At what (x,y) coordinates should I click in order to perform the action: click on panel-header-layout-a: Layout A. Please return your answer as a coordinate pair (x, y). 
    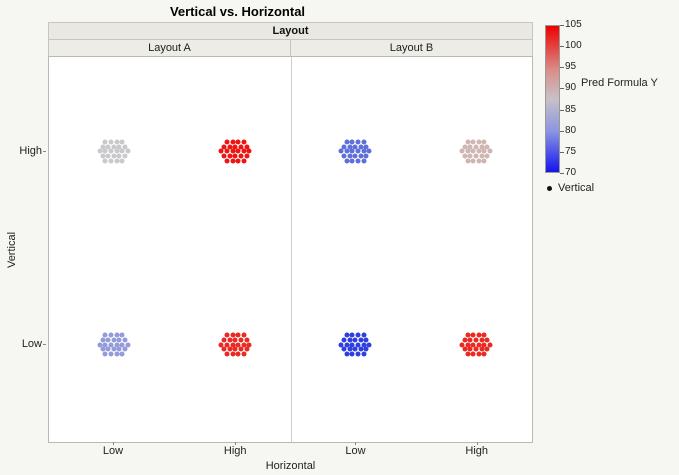
    Looking at the image, I should click on (169, 48).